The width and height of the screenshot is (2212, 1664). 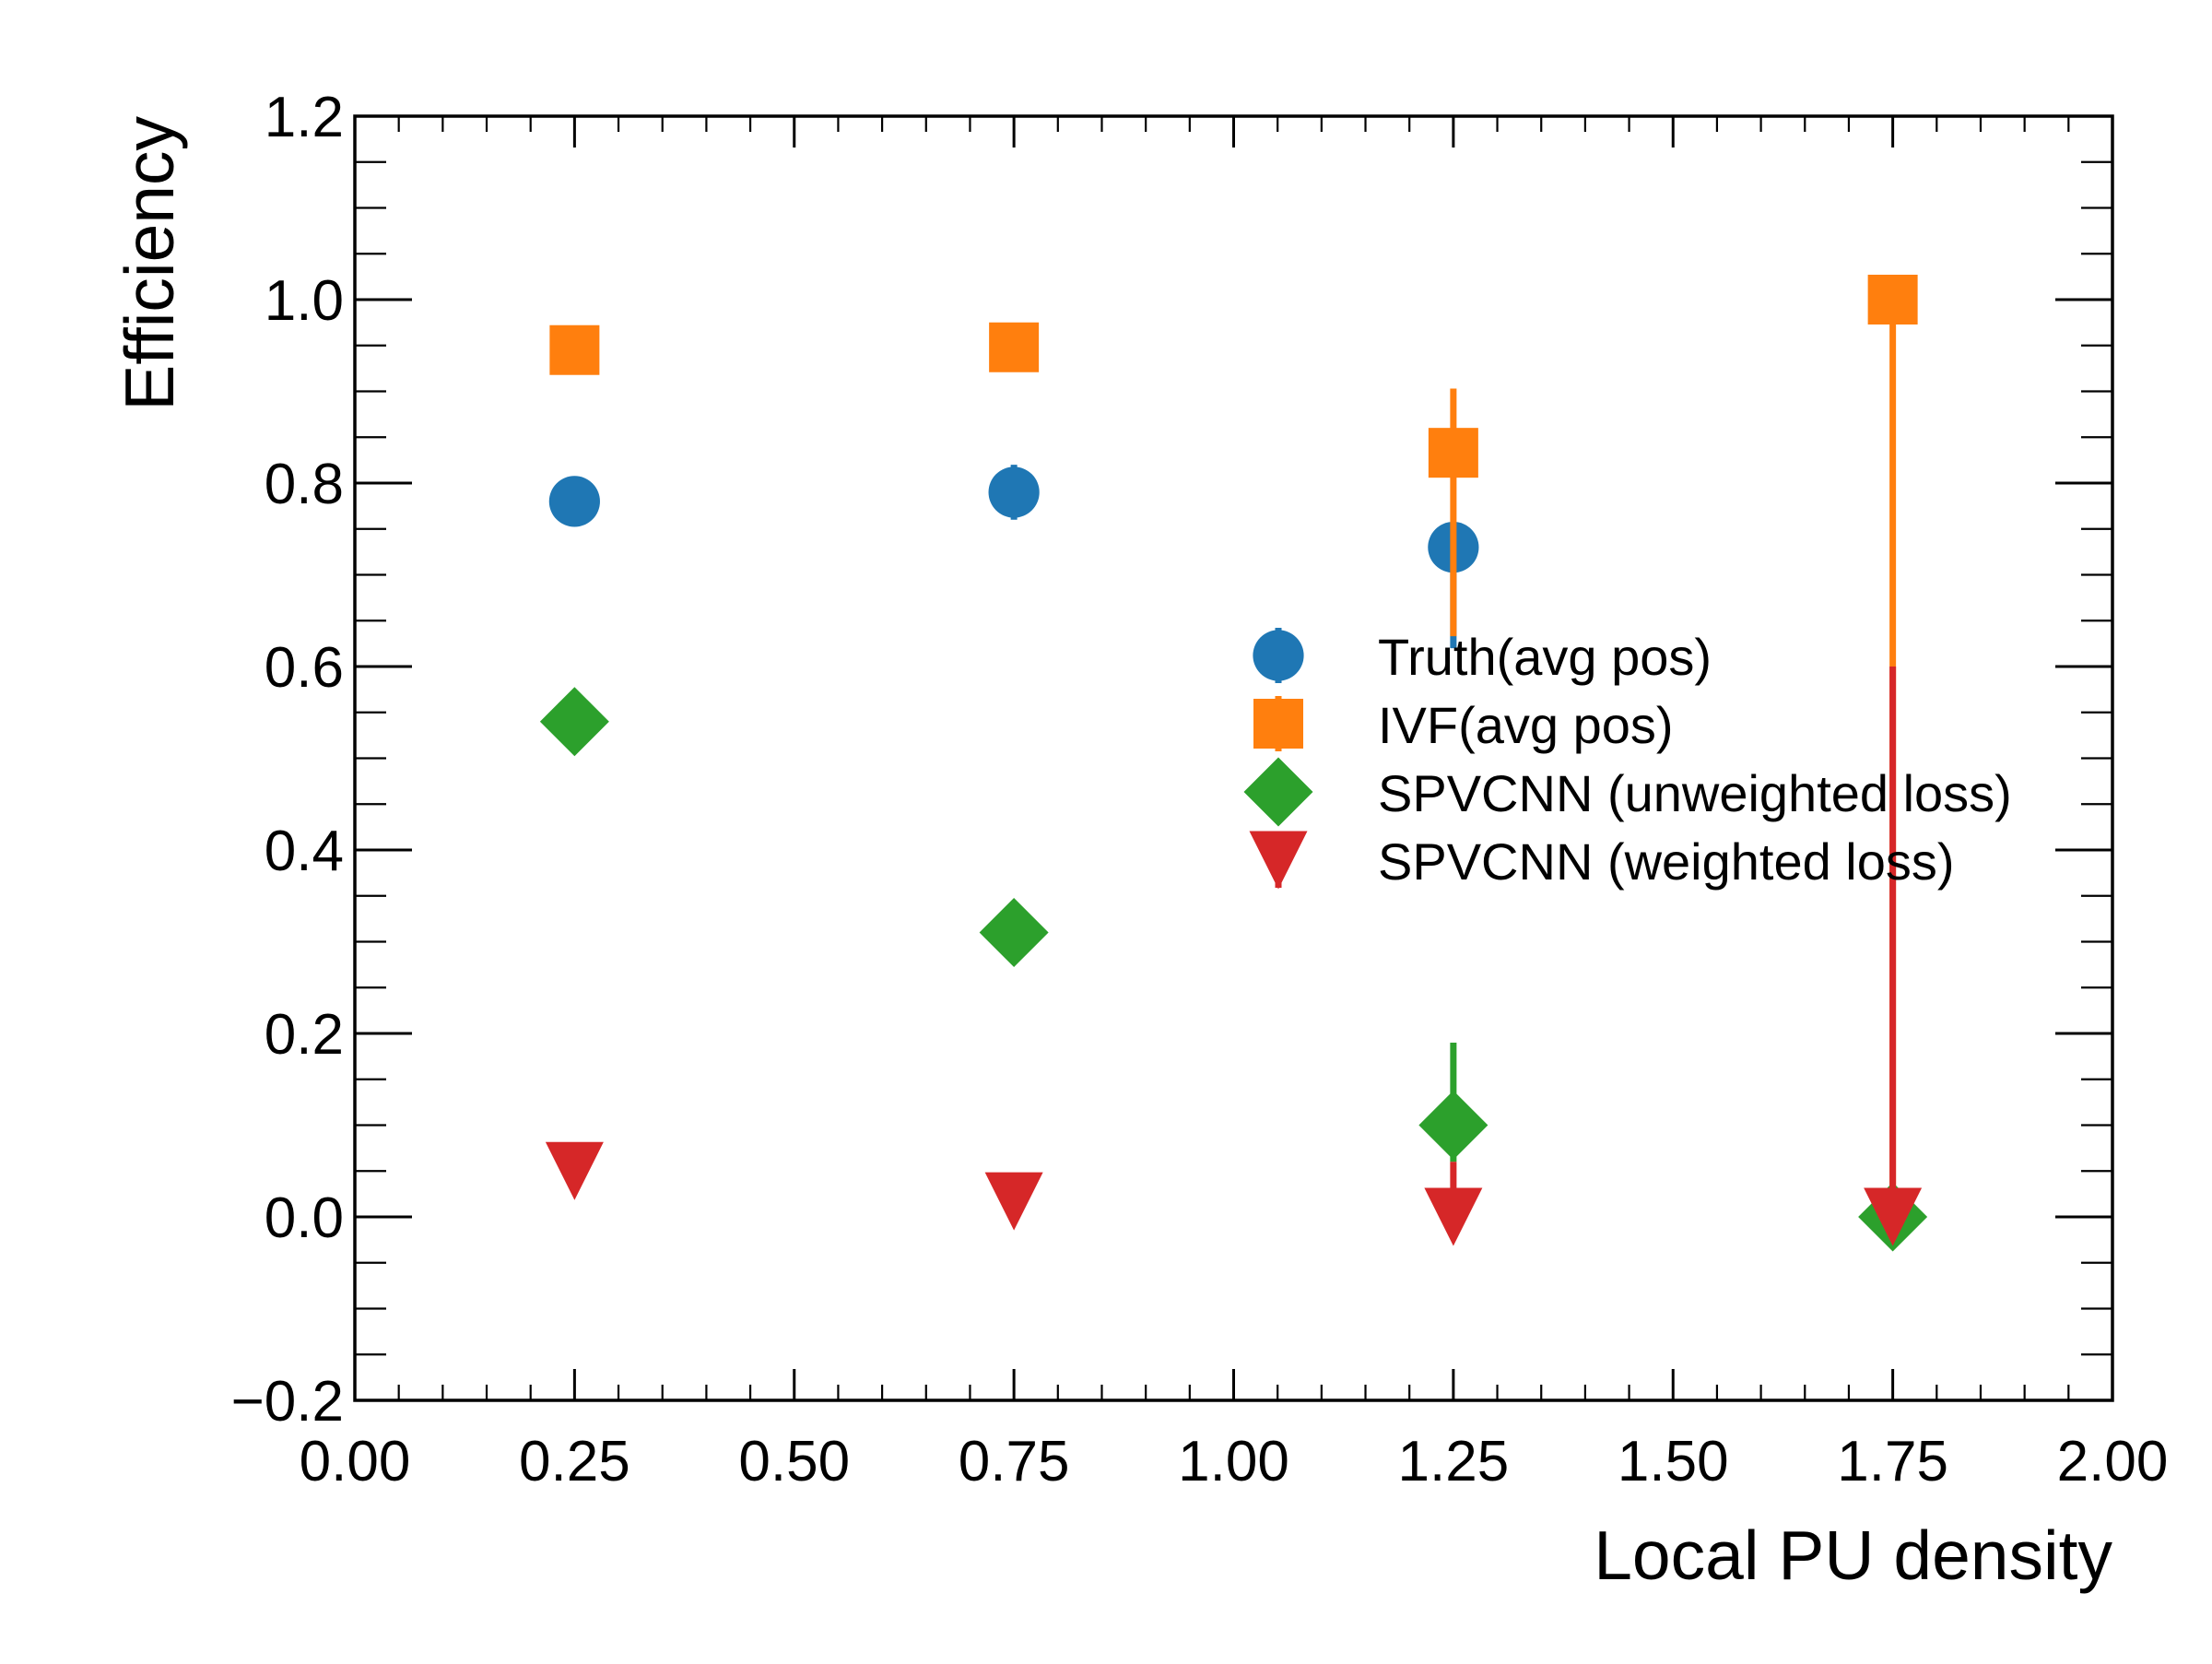 I want to click on x-tick-label: 0.75, so click(x=1014, y=1461).